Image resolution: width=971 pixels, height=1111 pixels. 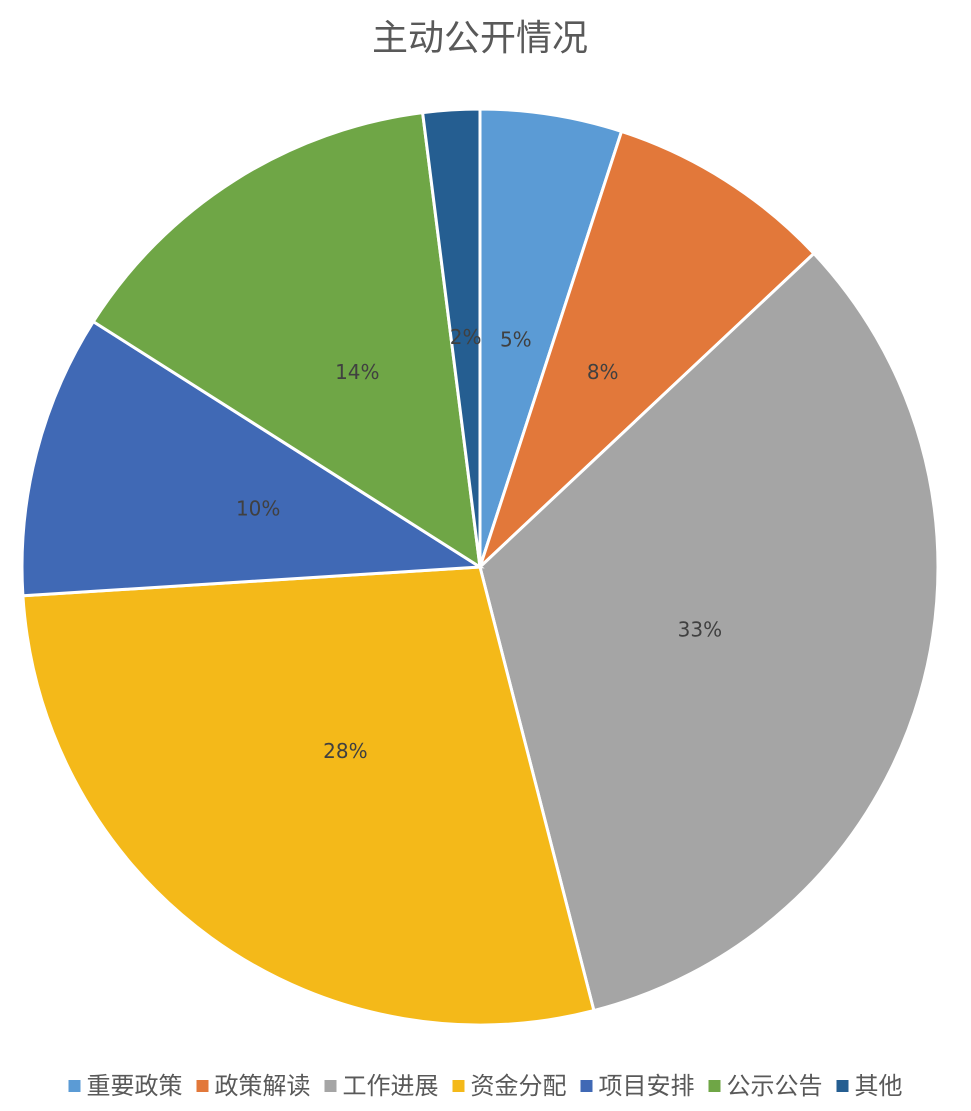 What do you see at coordinates (700, 629) in the screenshot?
I see `data-label: 33%` at bounding box center [700, 629].